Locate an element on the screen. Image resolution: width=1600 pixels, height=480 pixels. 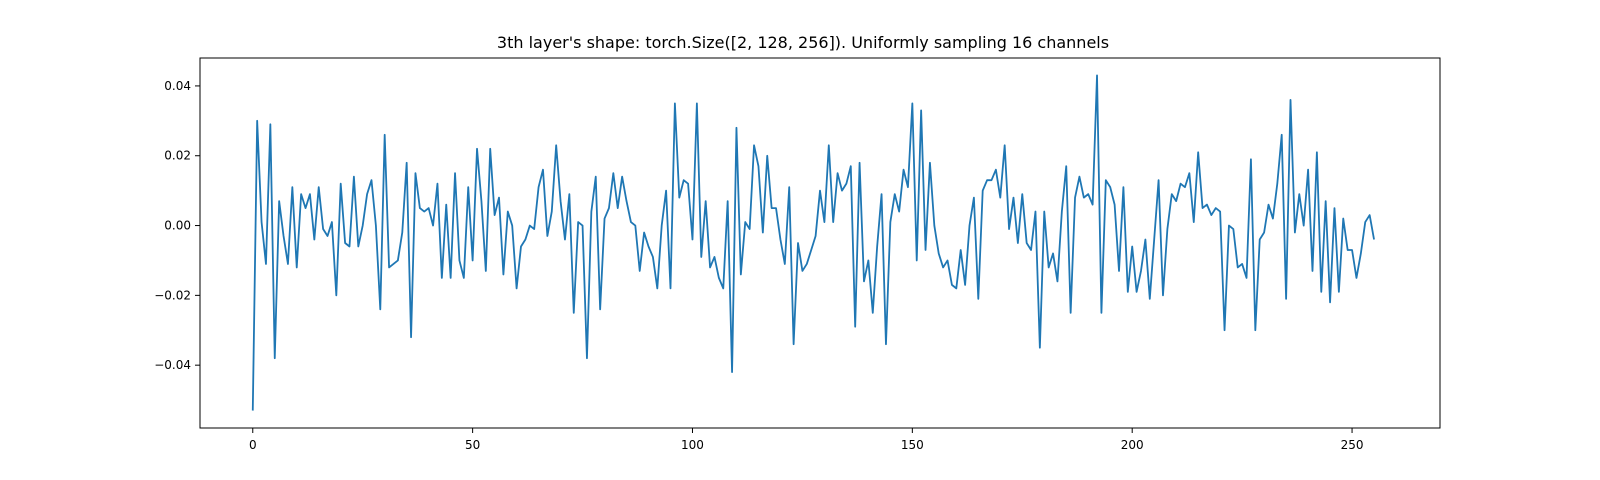
x-tick-label: 100 is located at coordinates (692, 445).